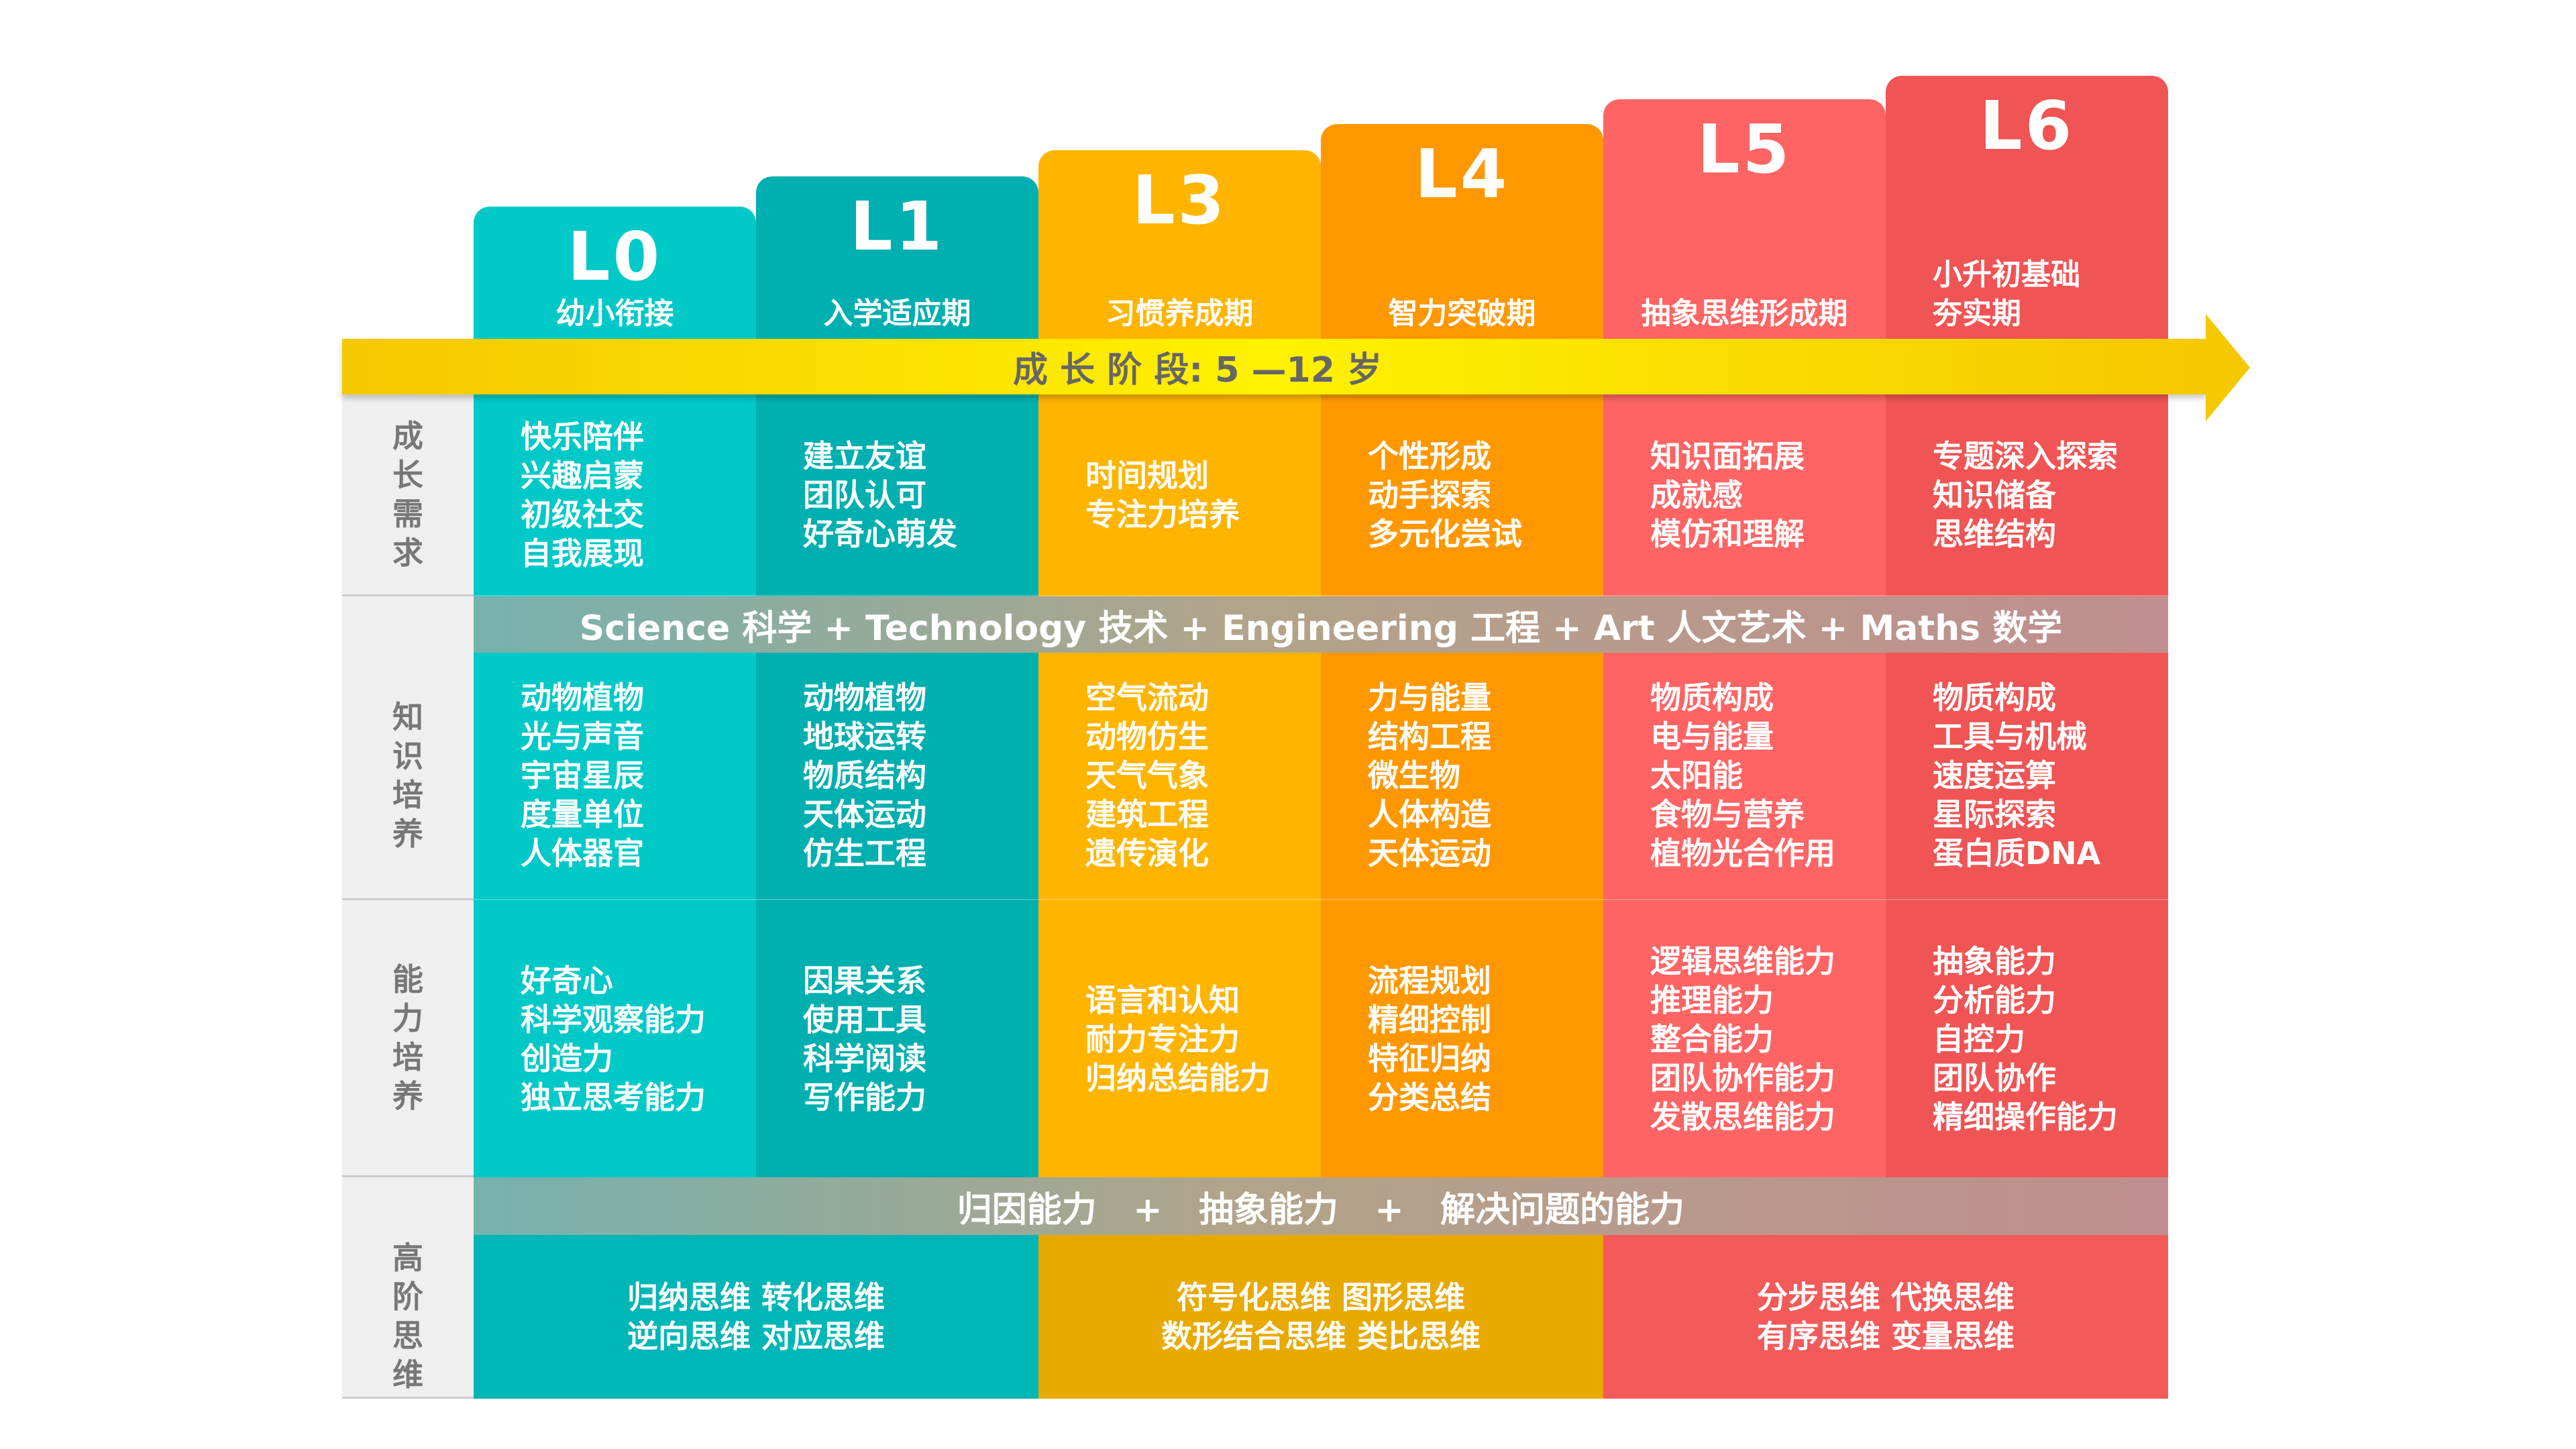  I want to click on stage-label: 入学适应期, so click(897, 313).